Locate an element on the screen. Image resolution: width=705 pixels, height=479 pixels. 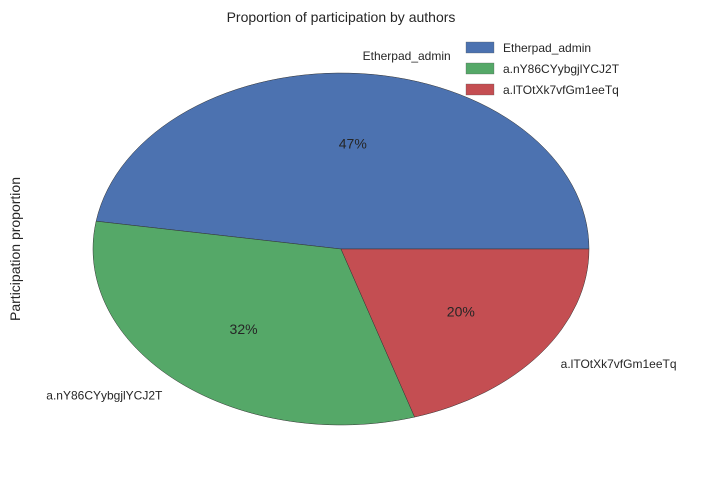
pie-label-nY86: a.nY86CYybgjlYCJ2T is located at coordinates (104, 395).